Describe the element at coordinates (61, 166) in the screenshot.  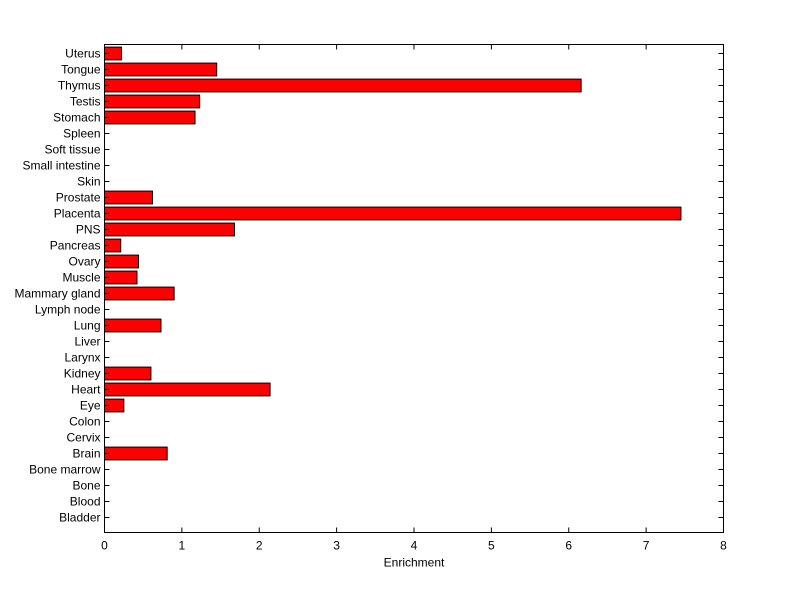
I see `y-tick-label-small-intestine: Small intestine` at that location.